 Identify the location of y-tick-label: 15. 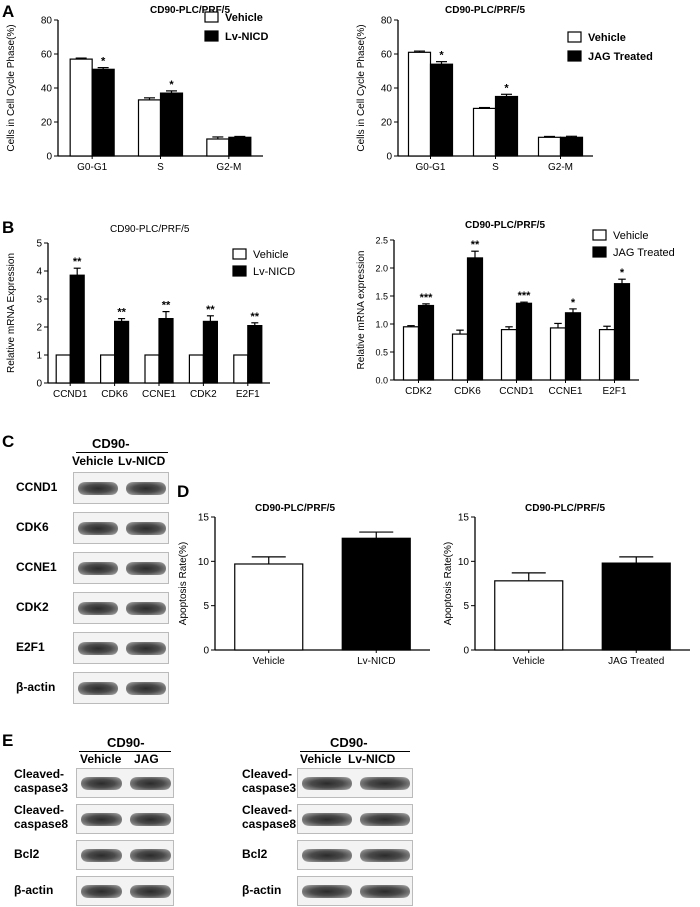
(464, 518).